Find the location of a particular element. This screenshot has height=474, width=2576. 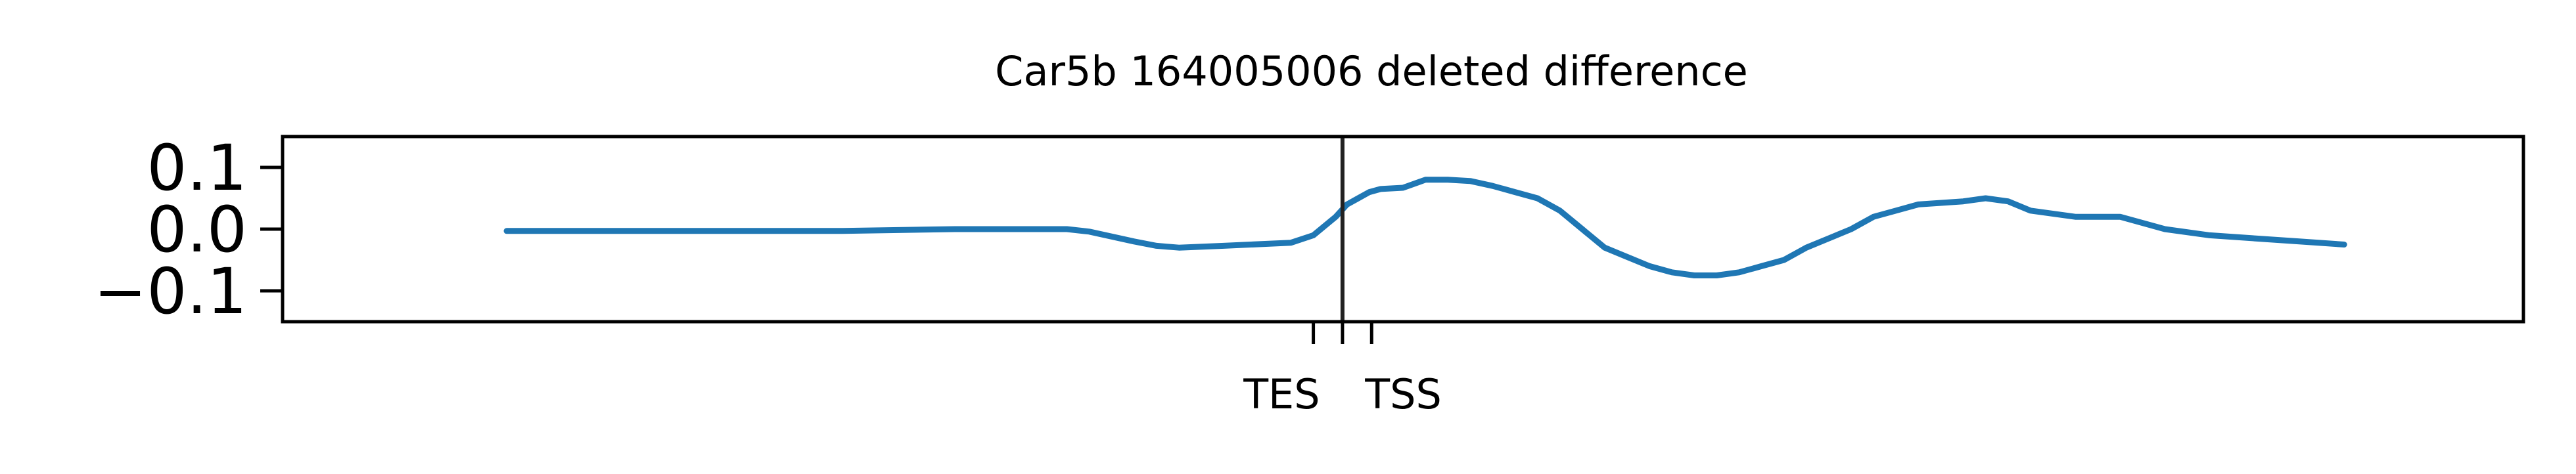

y-tick-label-2: −0.1 is located at coordinates (170, 291).